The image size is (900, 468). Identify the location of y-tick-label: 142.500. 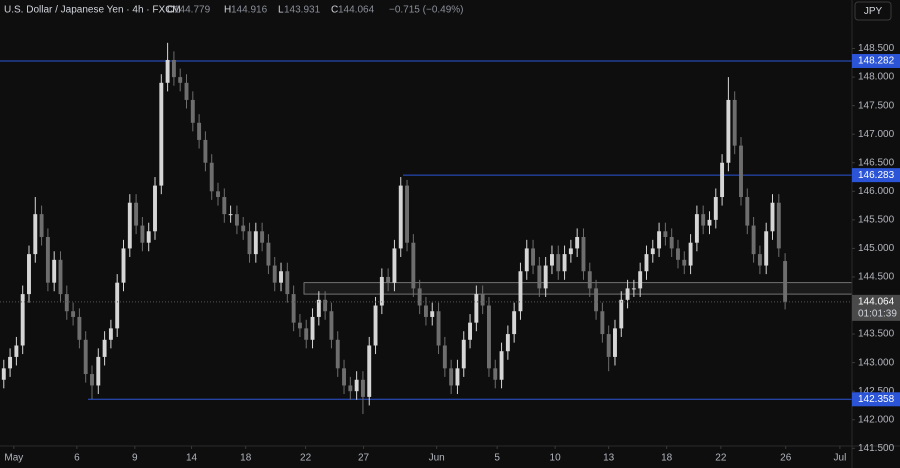
(876, 391).